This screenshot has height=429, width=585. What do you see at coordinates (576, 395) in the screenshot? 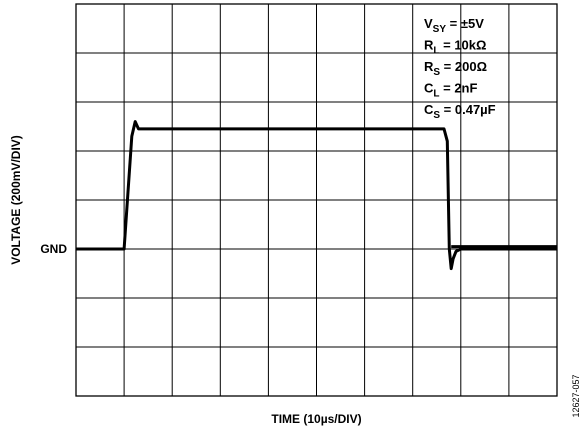
I see `figure-id: 12627-057` at bounding box center [576, 395].